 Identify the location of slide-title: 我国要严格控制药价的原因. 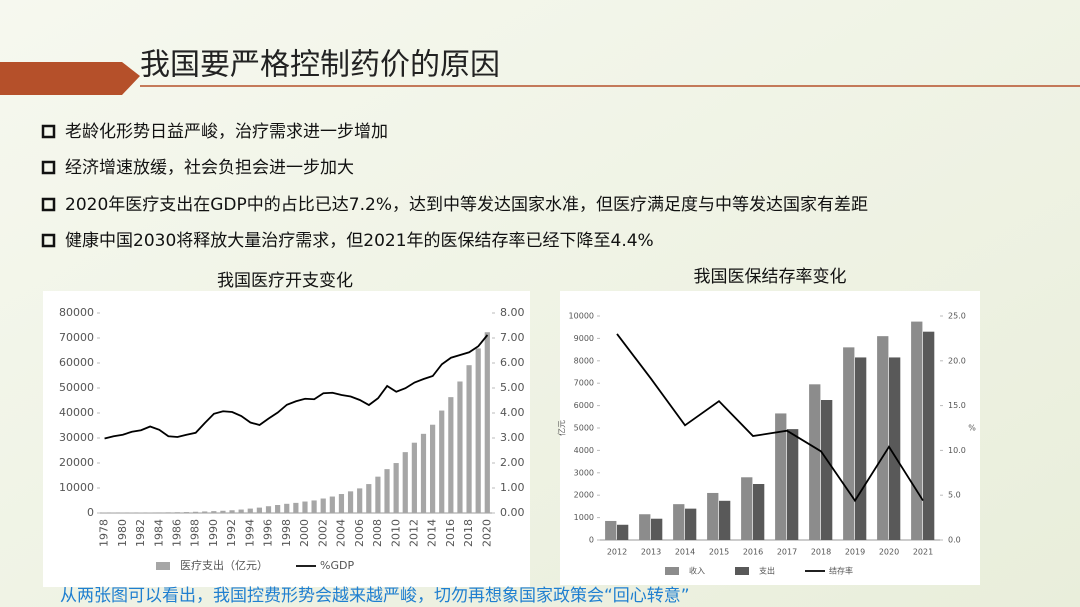
(320, 65).